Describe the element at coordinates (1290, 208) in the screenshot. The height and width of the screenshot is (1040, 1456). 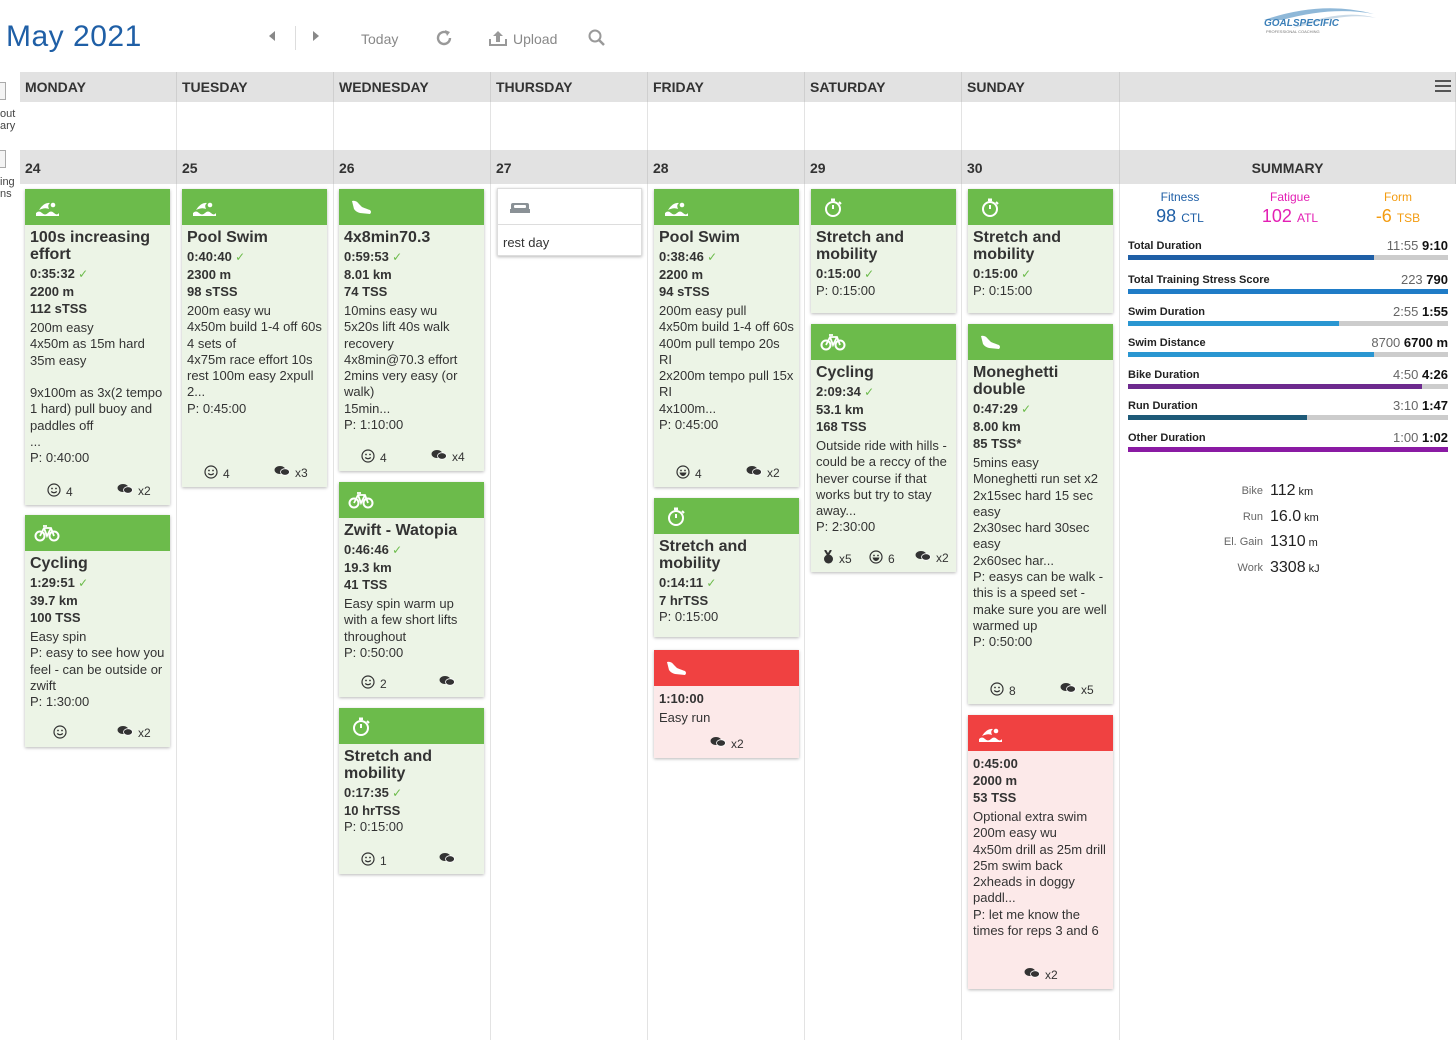
I see `fatigue-metric: Fatigue 102 ATL` at that location.